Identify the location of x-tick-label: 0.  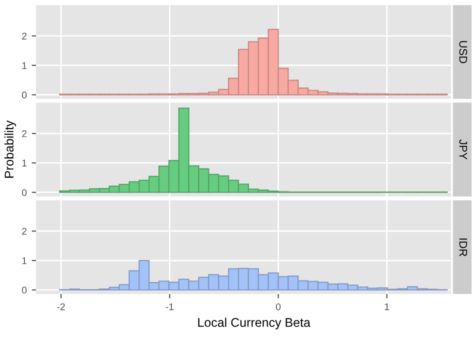
(278, 306).